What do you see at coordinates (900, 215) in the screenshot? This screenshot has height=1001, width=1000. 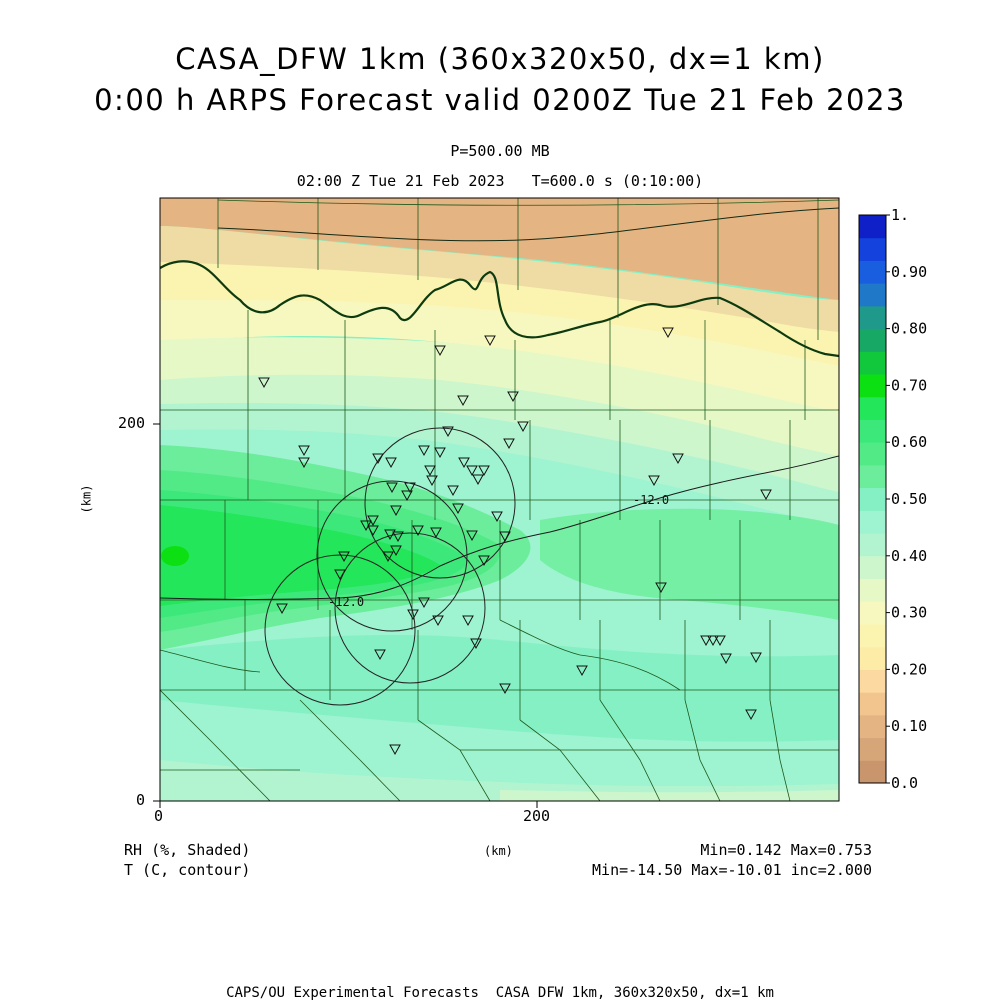 I see `colorbar-tick-label: 1.` at bounding box center [900, 215].